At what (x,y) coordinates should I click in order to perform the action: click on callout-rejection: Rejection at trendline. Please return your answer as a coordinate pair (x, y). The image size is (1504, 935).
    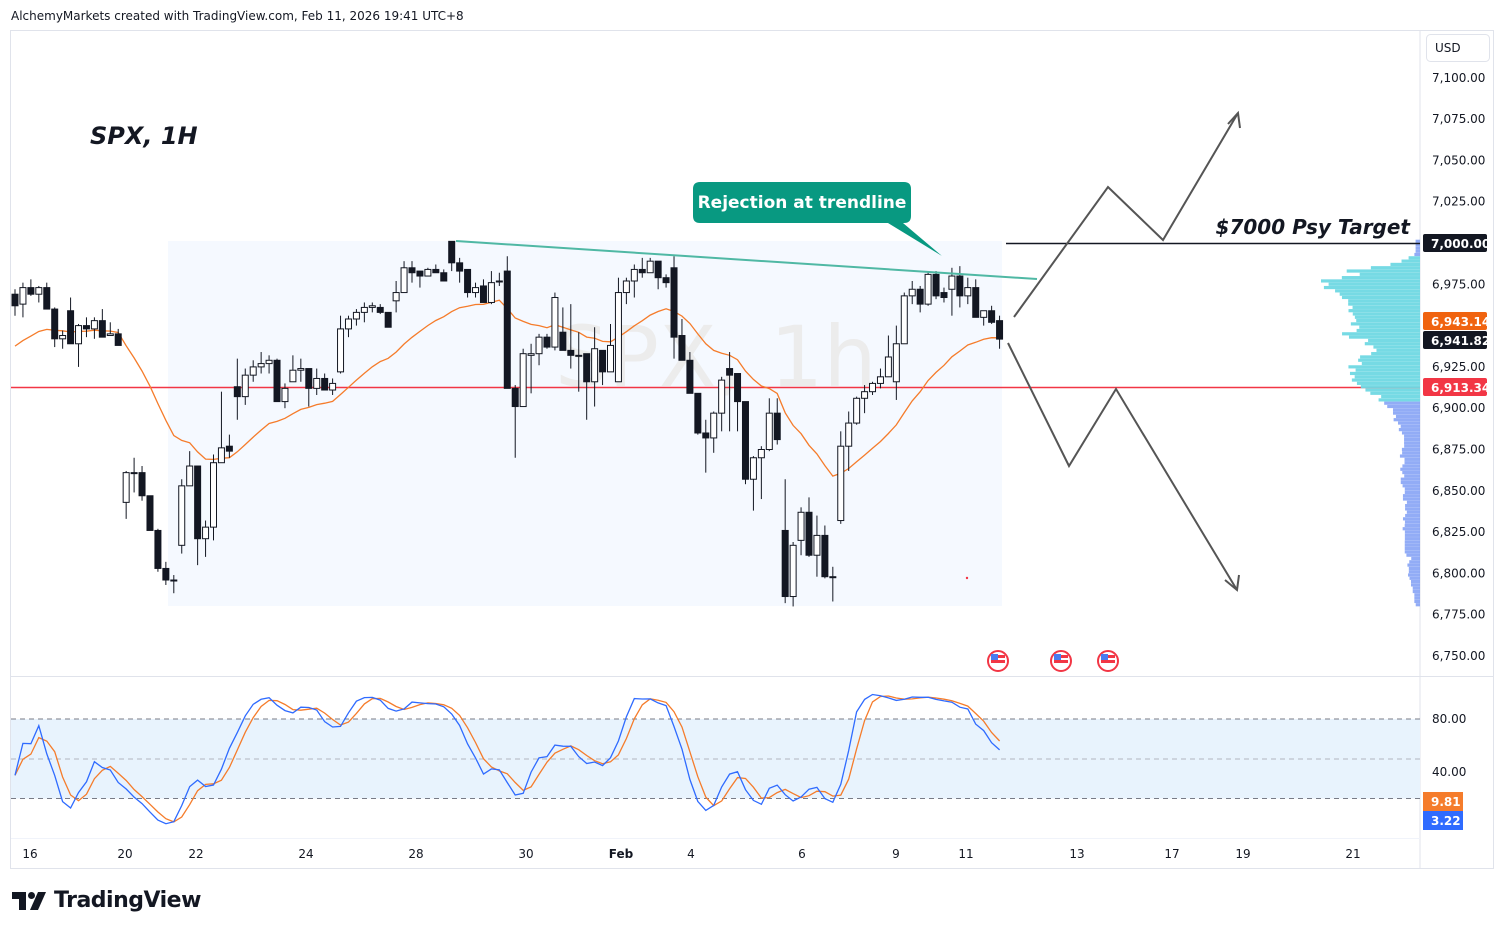
    Looking at the image, I should click on (817, 219).